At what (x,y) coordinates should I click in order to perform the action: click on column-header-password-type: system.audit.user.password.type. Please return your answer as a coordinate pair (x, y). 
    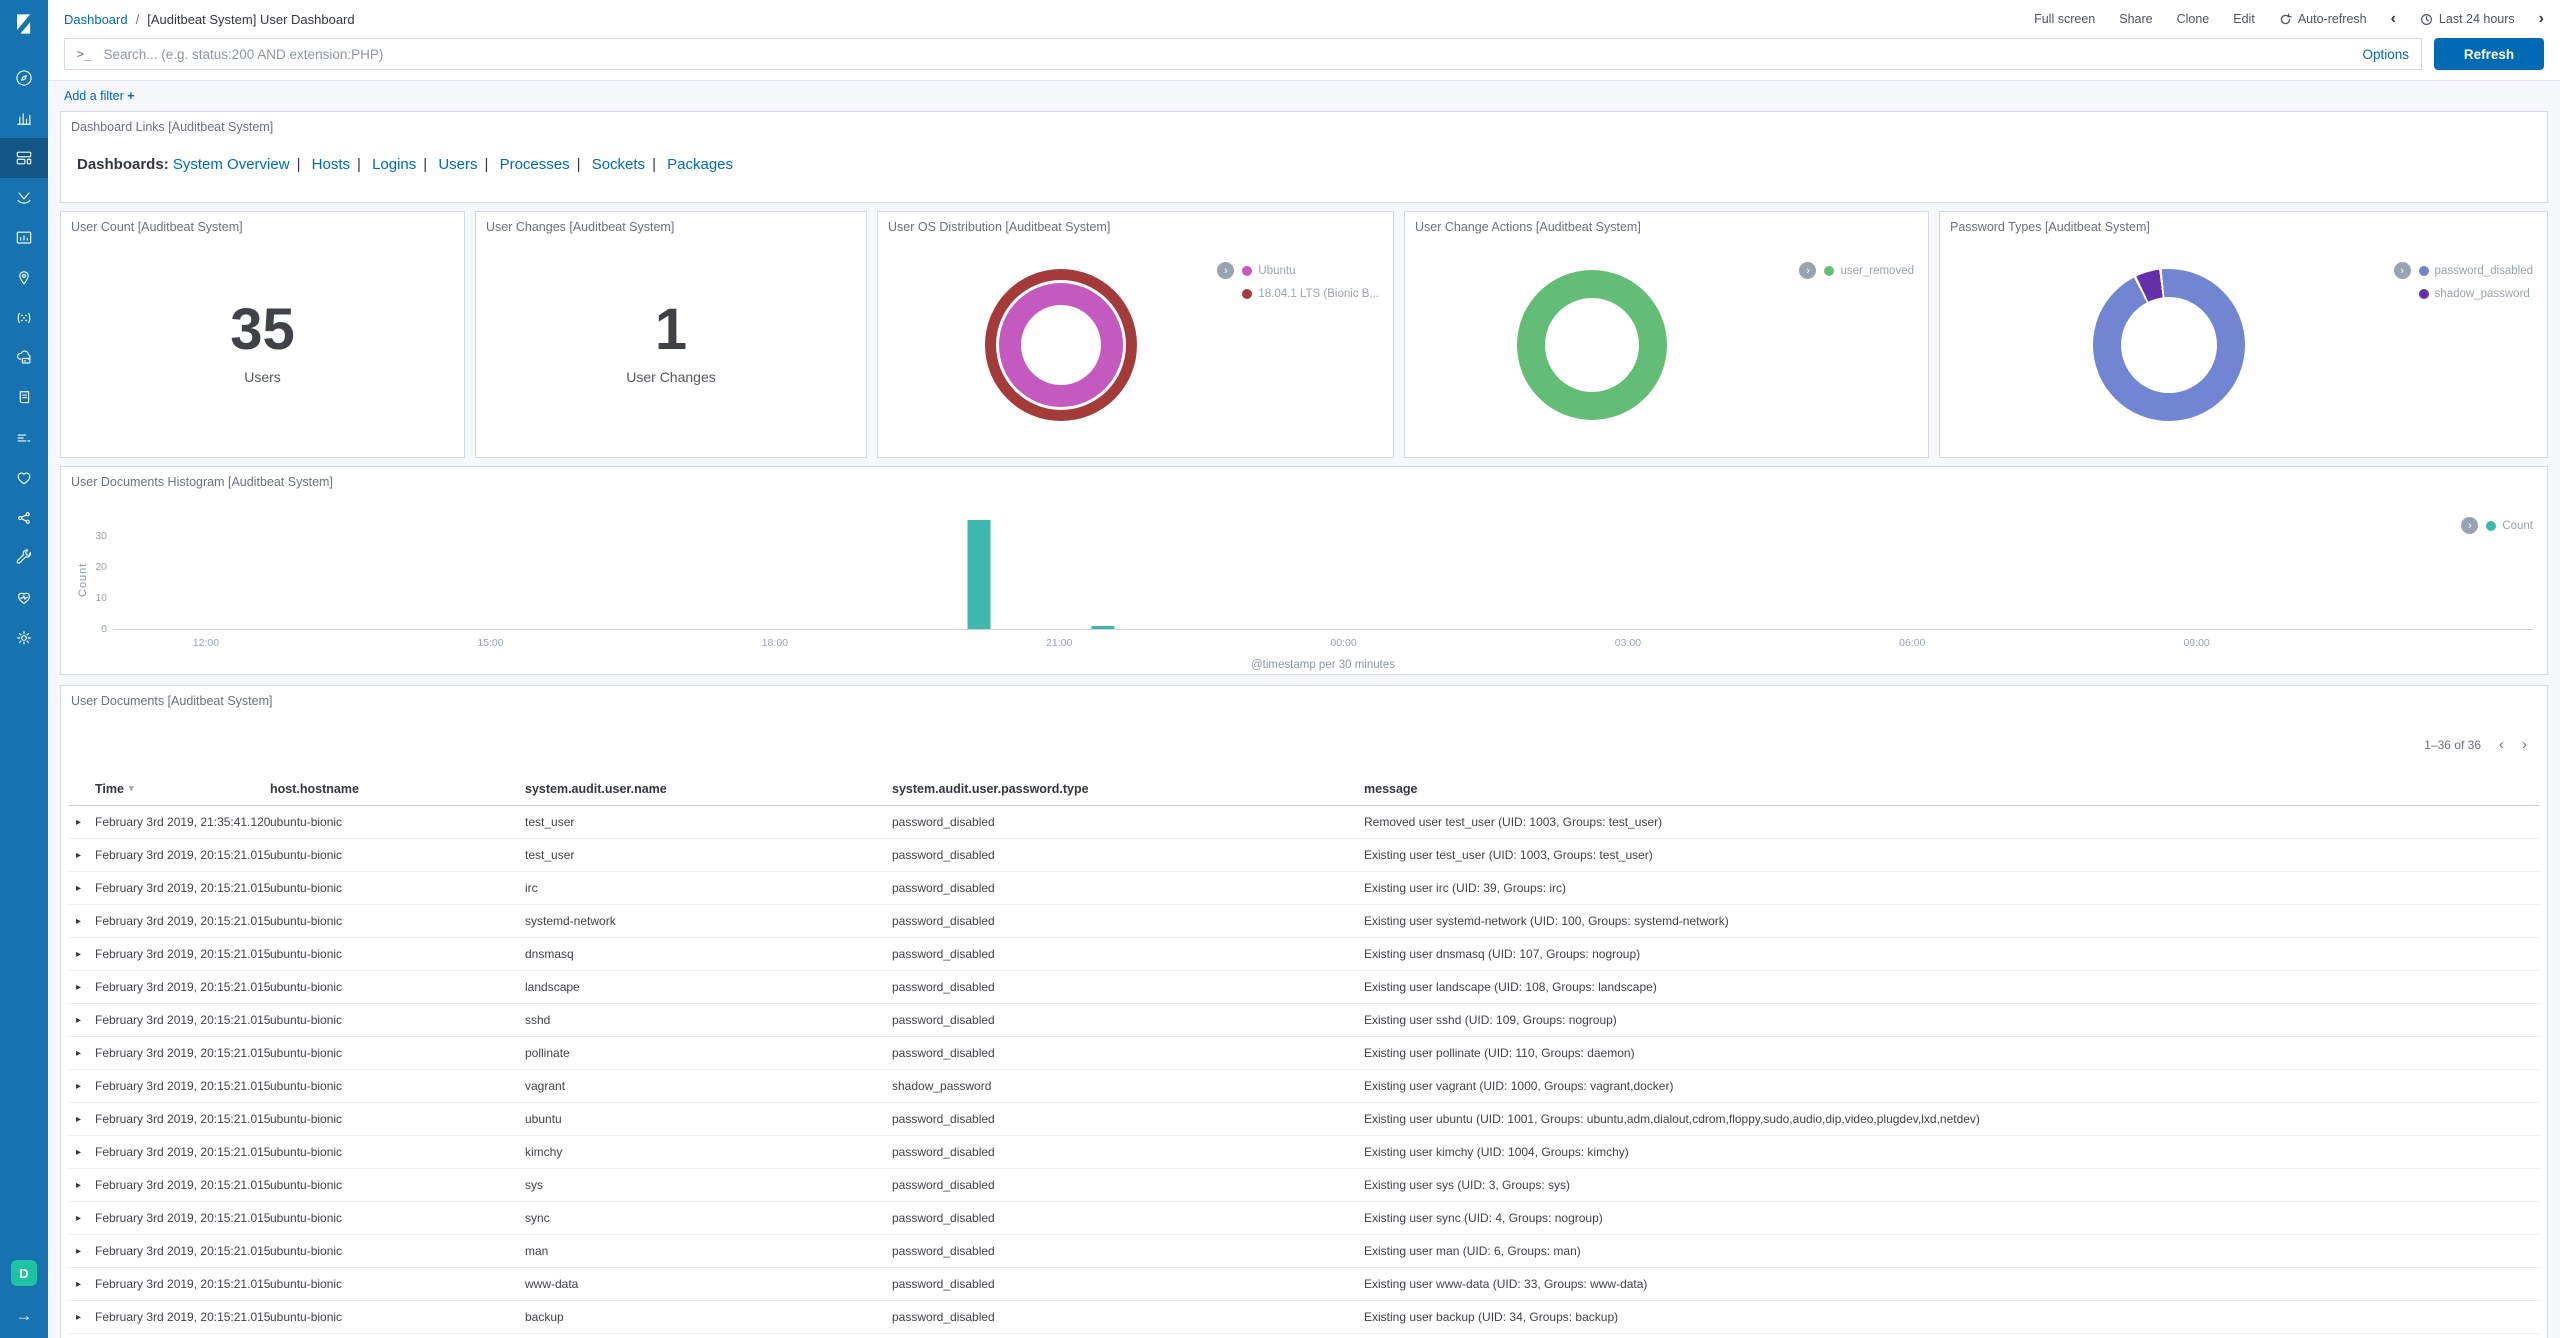
    Looking at the image, I should click on (990, 788).